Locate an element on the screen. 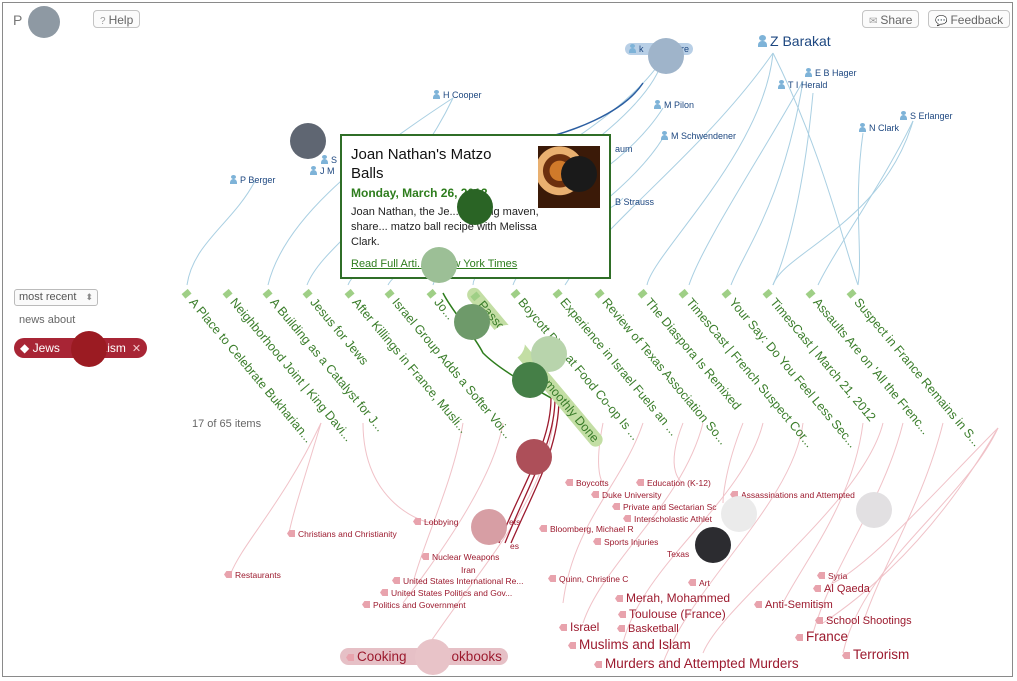  person-node: J M is located at coordinates (322, 171).